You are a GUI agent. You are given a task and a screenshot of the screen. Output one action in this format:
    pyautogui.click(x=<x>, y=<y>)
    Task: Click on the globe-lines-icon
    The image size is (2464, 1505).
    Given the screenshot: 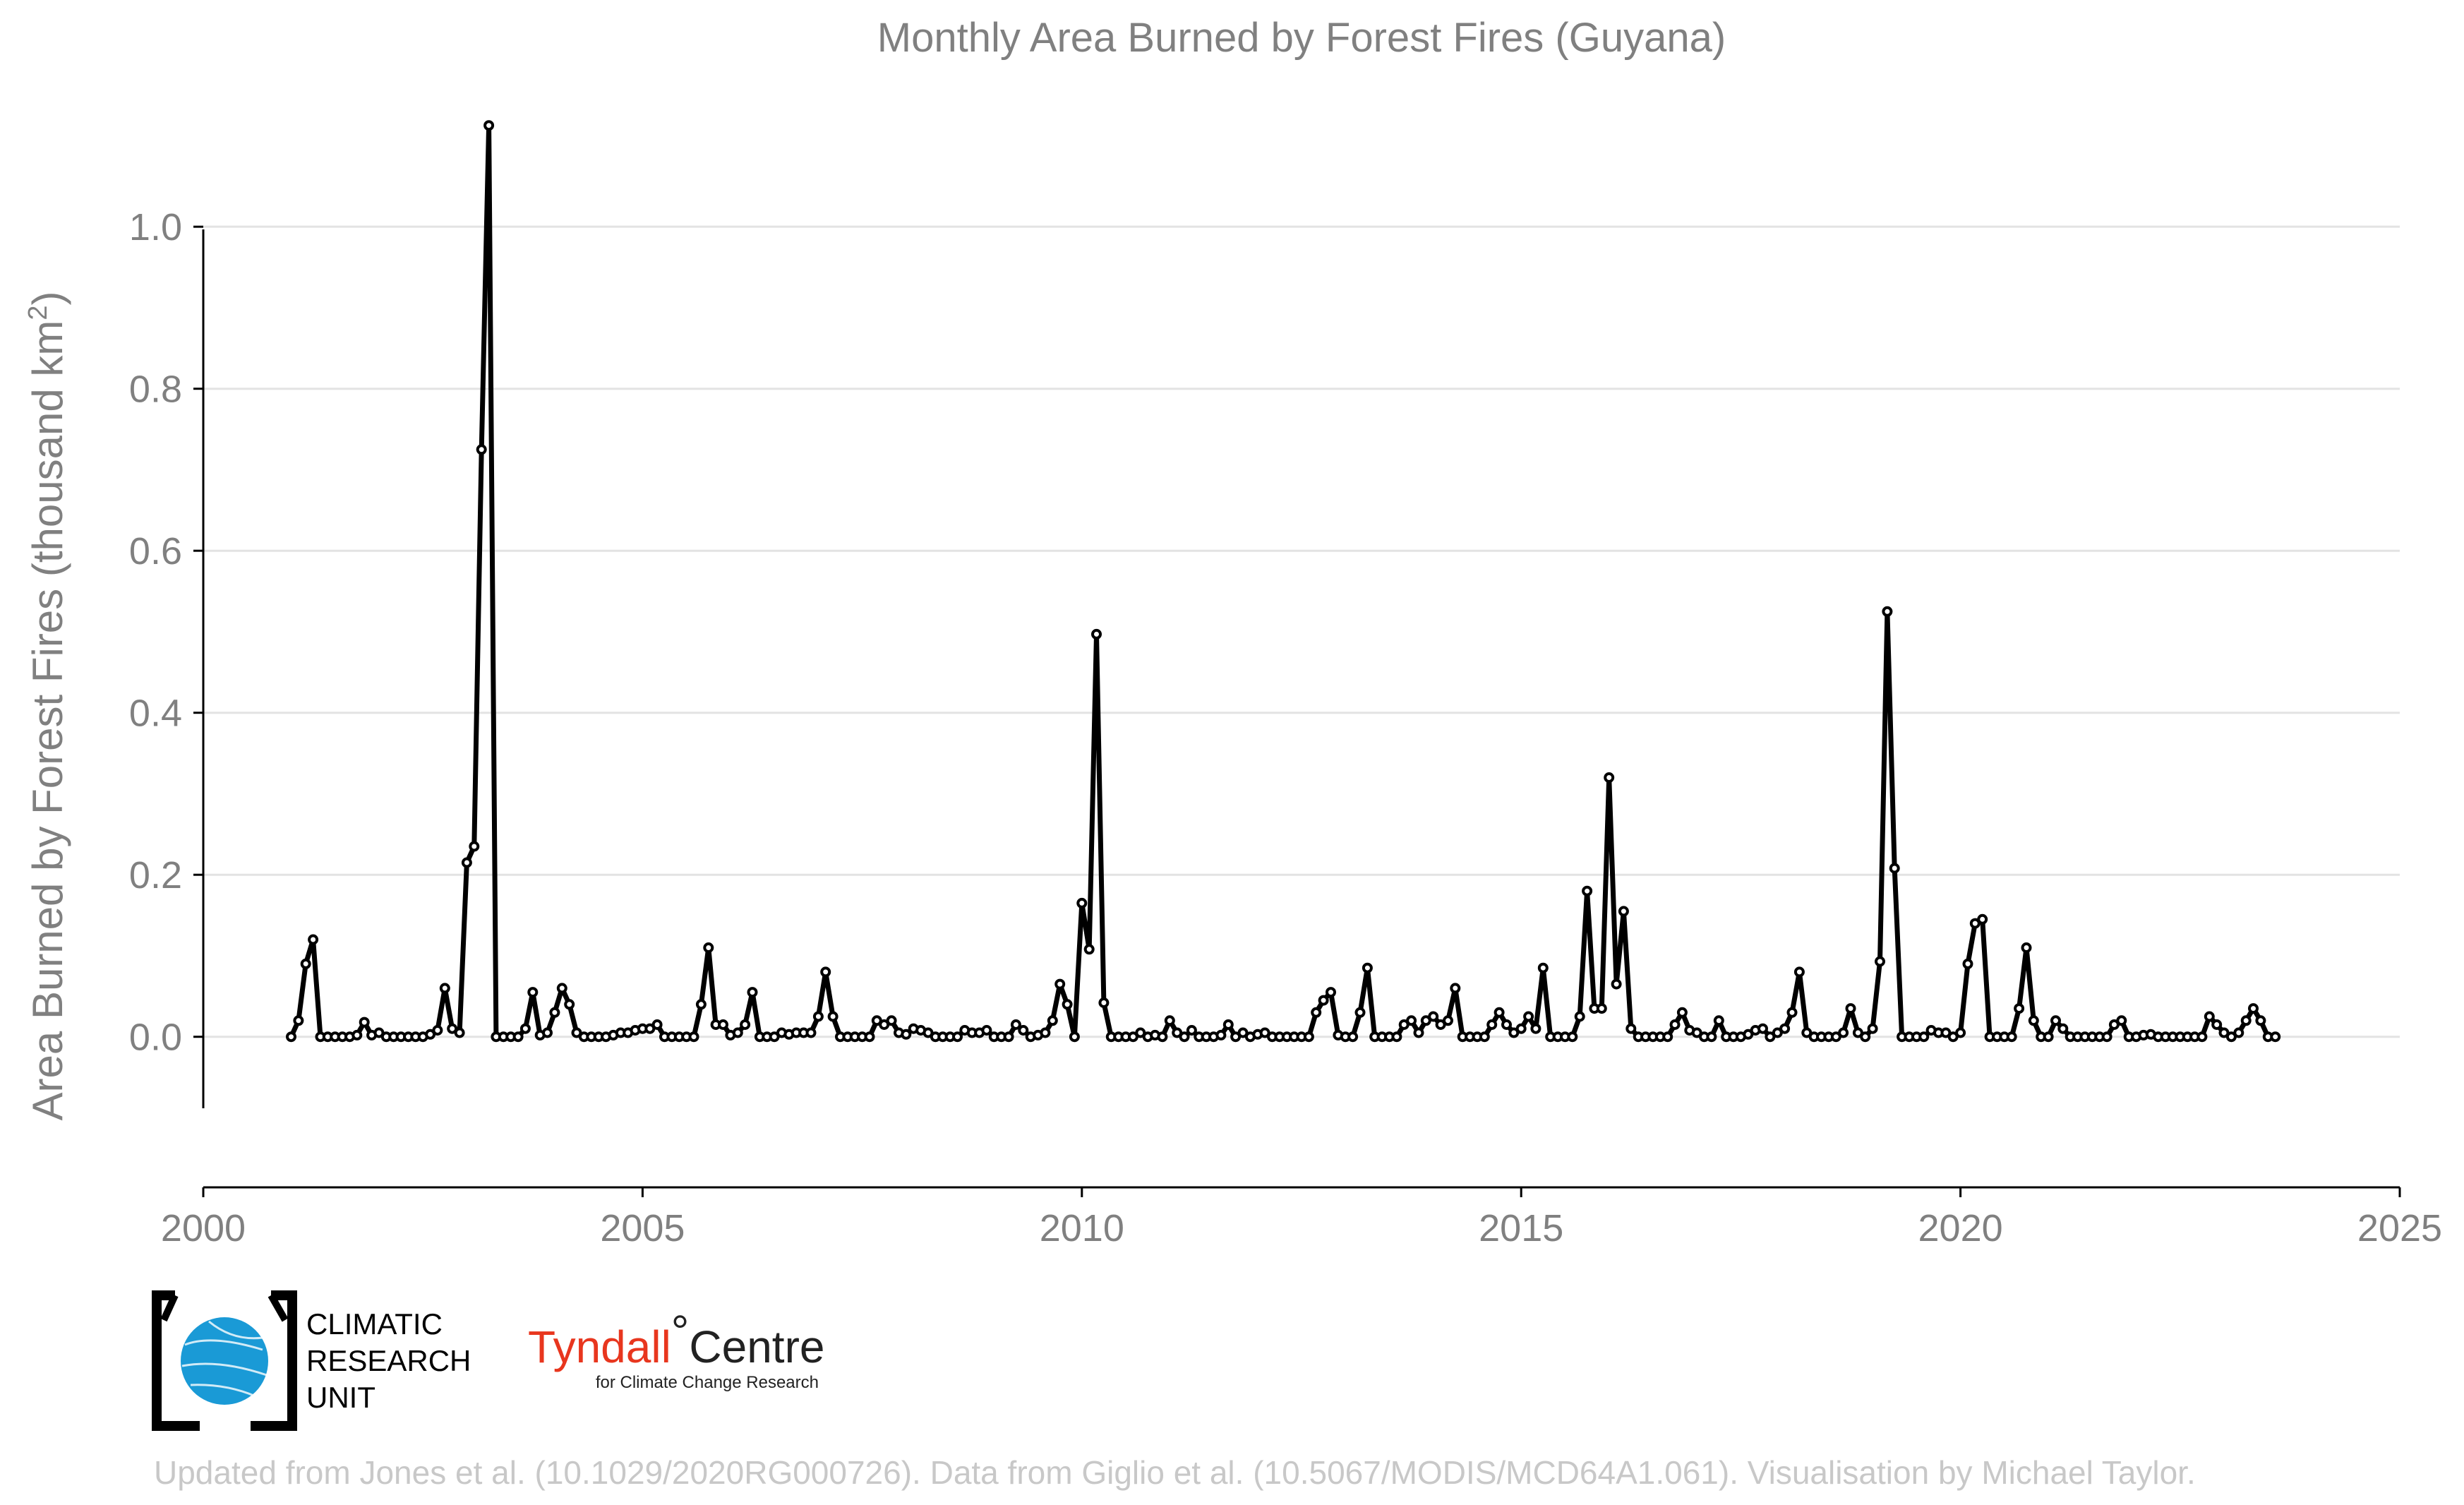 What is the action you would take?
    pyautogui.click(x=224, y=1359)
    